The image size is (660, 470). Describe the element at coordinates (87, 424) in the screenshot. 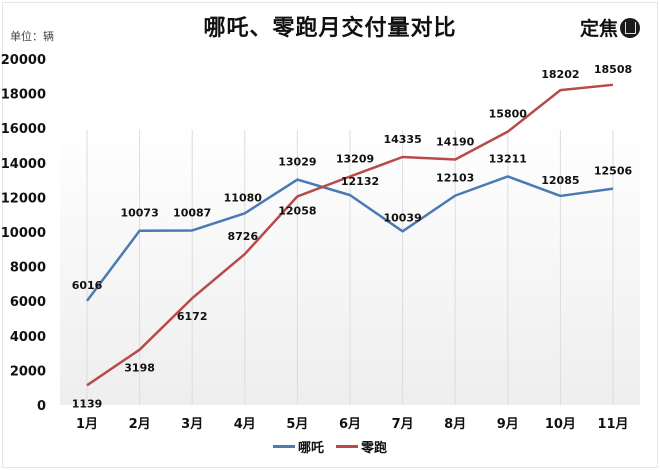

I see `x-tick-label: 1月` at that location.